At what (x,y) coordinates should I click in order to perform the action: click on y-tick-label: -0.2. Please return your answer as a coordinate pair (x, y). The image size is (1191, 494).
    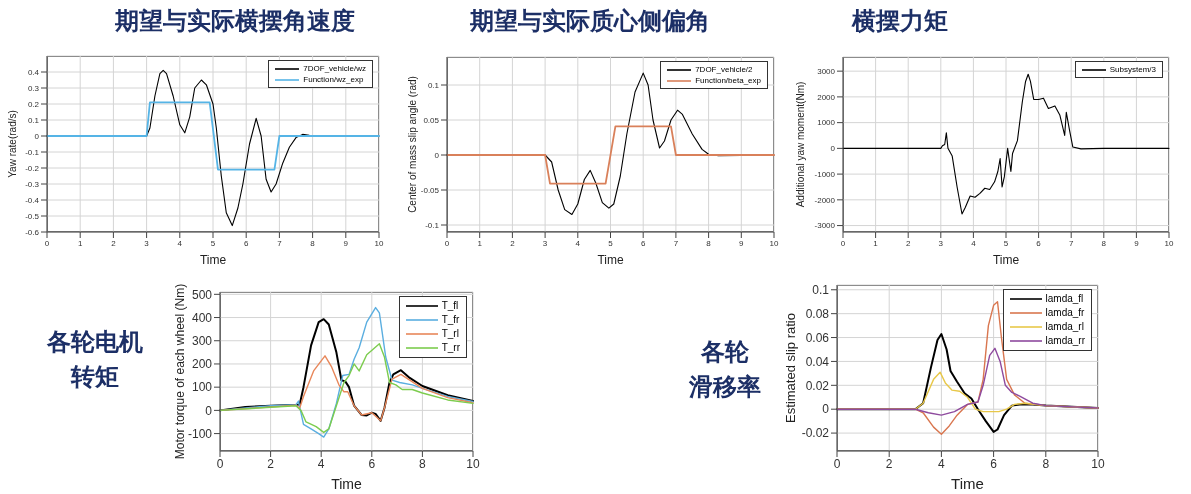
    Looking at the image, I should click on (32, 168).